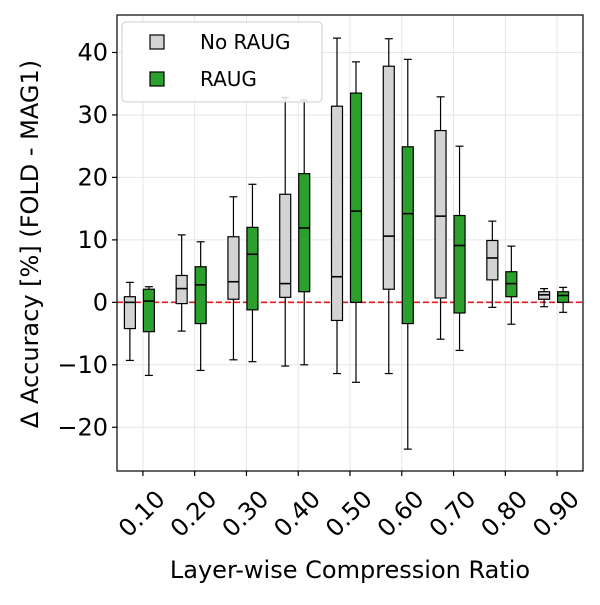 This screenshot has height=605, width=600. I want to click on box-no-raug-0.70, so click(440, 218).